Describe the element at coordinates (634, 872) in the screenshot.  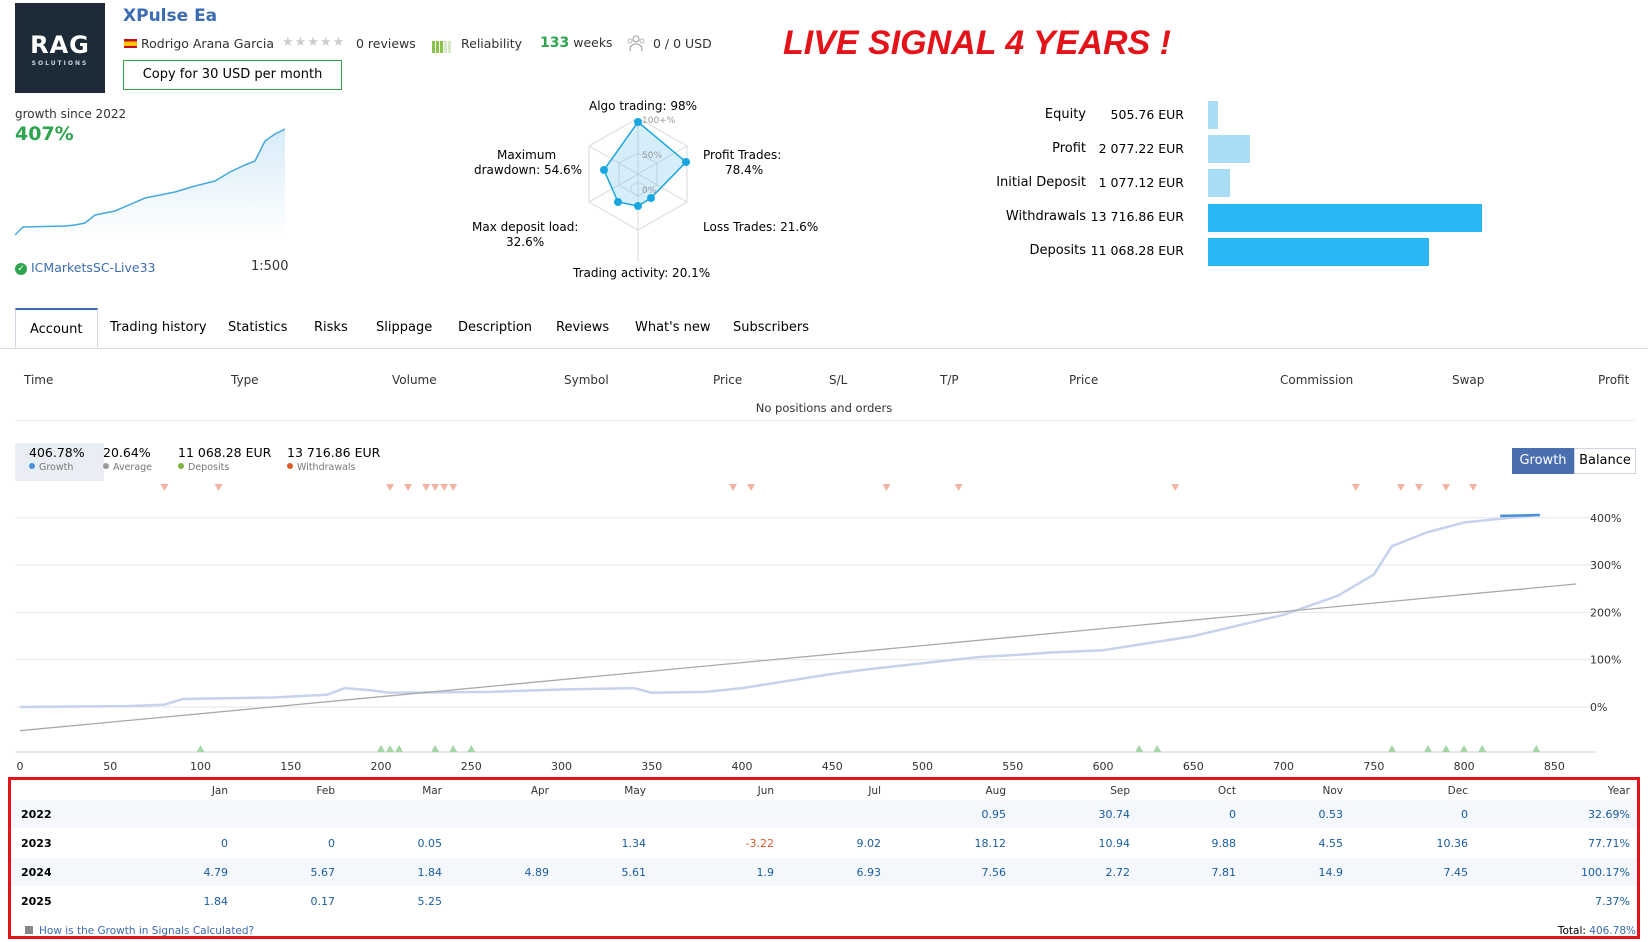
I see `month-value-cell: 5.61` at that location.